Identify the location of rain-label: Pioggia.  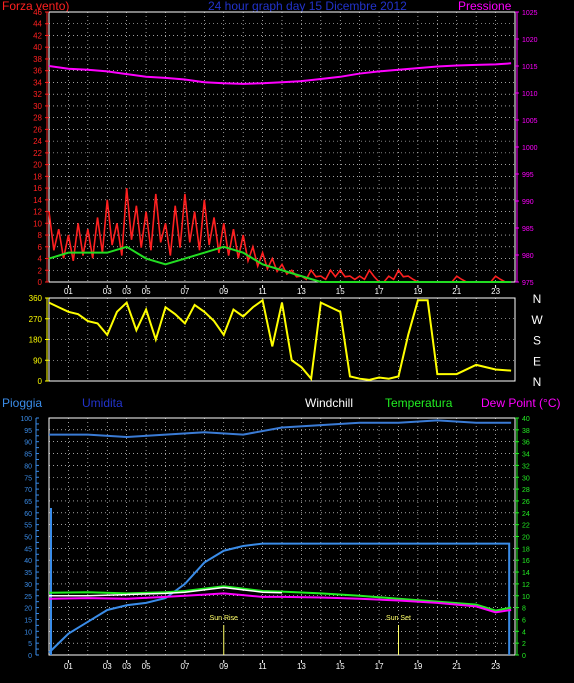
(22, 403).